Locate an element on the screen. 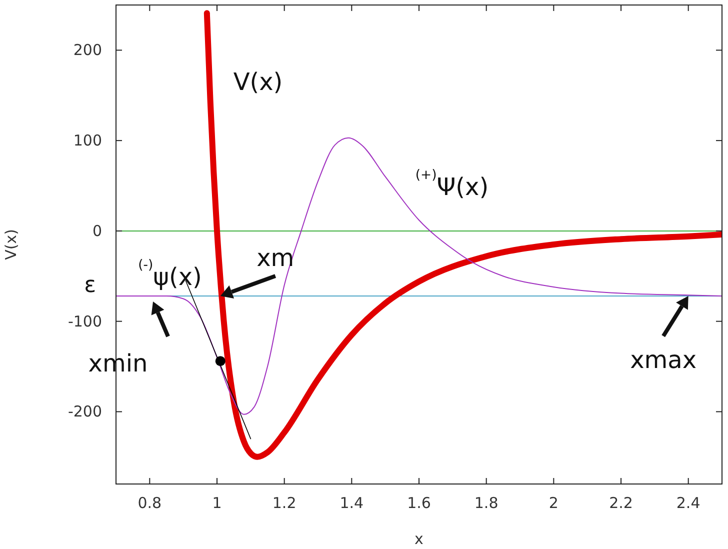  x-tick-label: 1.2 is located at coordinates (284, 503).